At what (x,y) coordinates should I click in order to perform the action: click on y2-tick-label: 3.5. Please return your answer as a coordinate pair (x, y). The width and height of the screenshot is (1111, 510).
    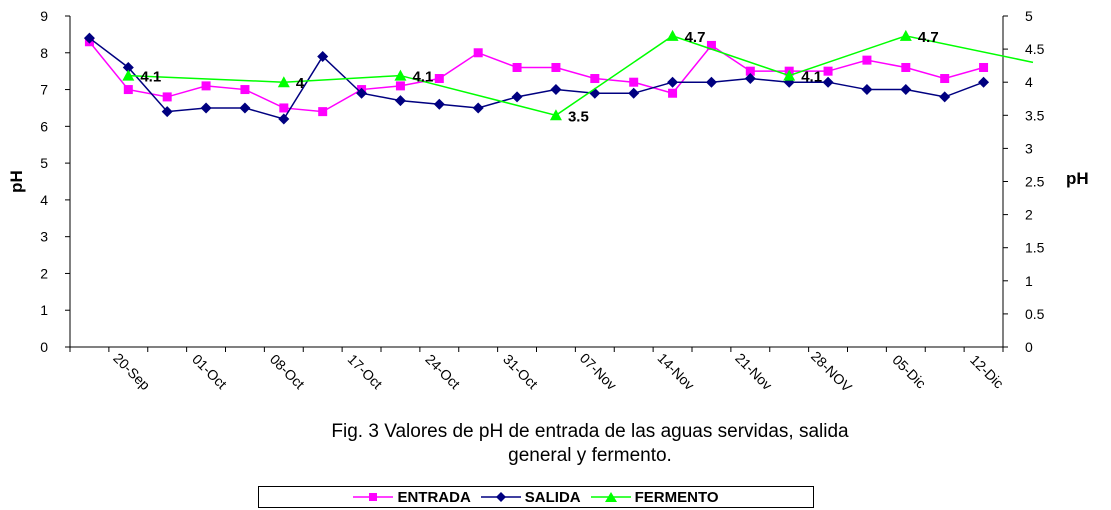
    Looking at the image, I should click on (1035, 115).